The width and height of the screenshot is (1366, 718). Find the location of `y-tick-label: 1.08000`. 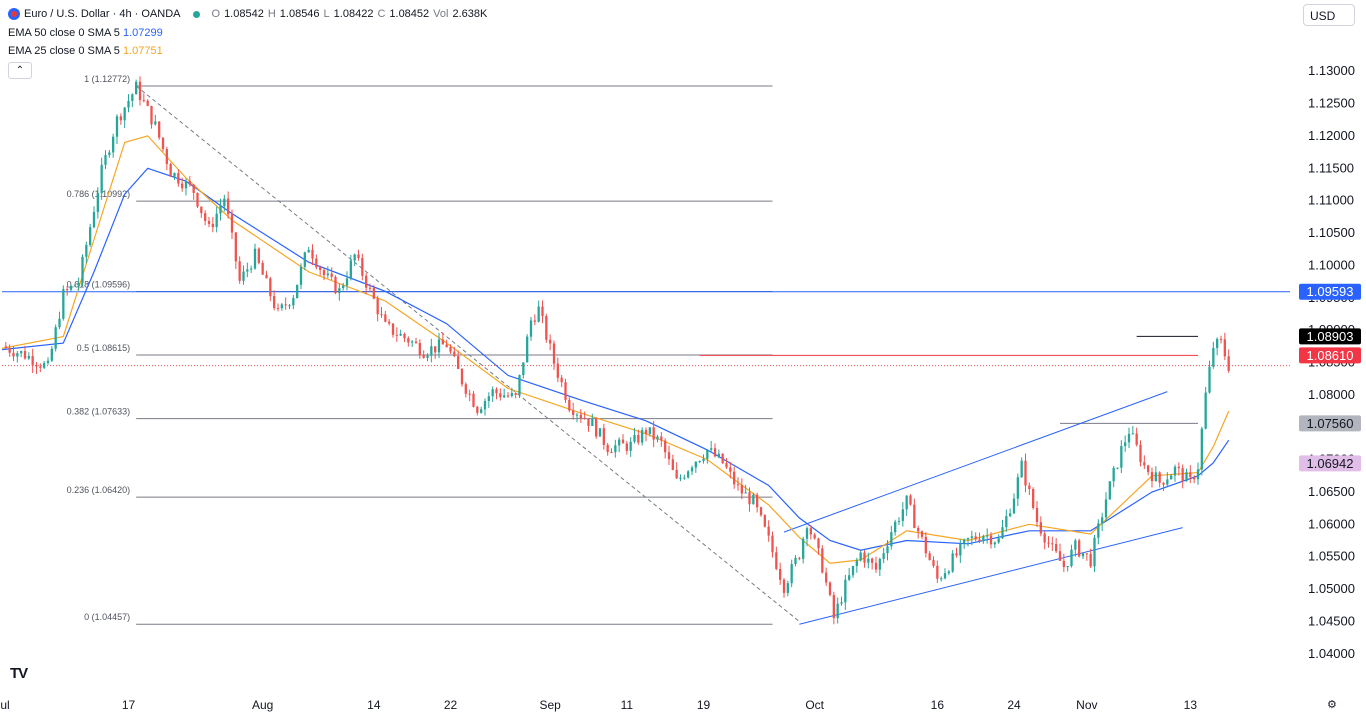

y-tick-label: 1.08000 is located at coordinates (1331, 394).